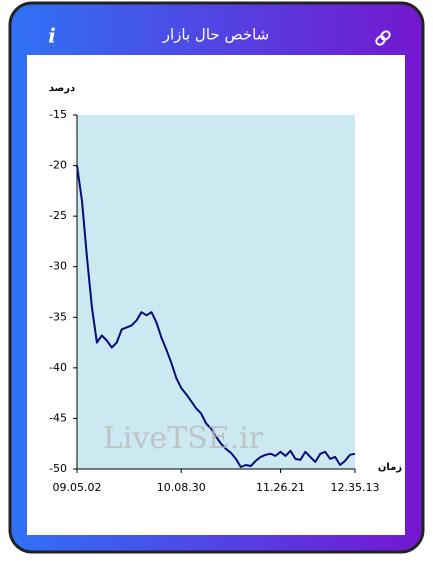 The height and width of the screenshot is (578, 433). What do you see at coordinates (58, 266) in the screenshot?
I see `y-tick-label: -30` at bounding box center [58, 266].